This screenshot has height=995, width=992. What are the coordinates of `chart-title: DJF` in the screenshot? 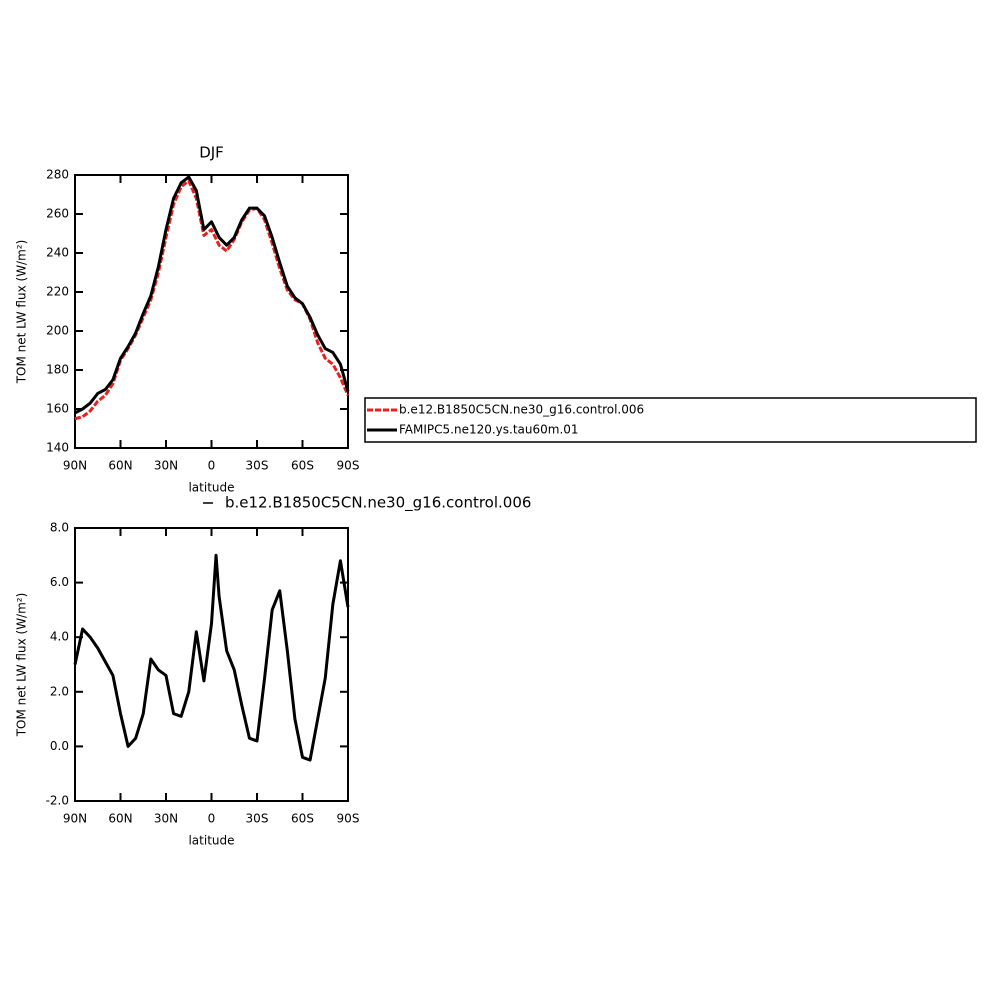 It's located at (211, 153).